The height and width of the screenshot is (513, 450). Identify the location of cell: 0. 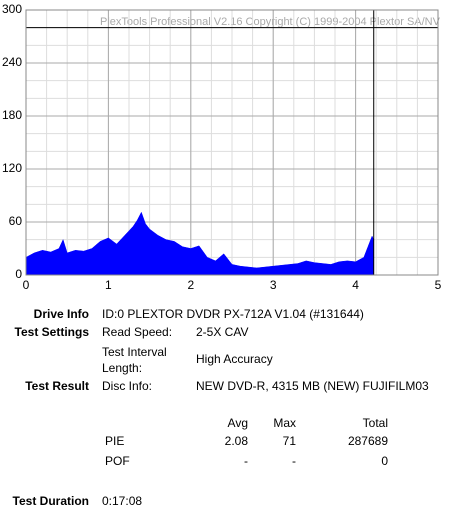
(384, 461).